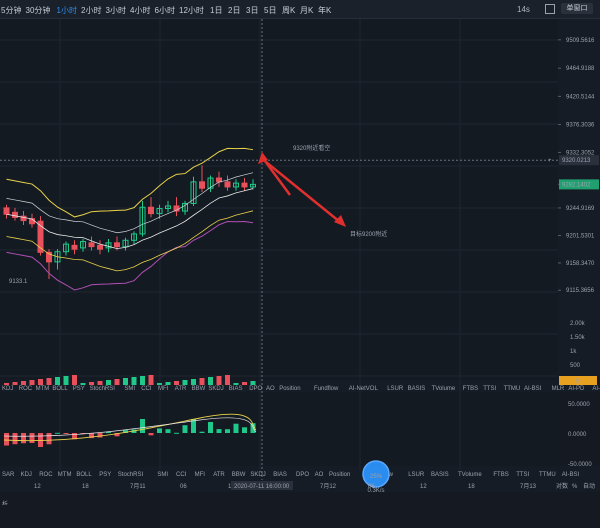 Image resolution: width=600 pixels, height=528 pixels. What do you see at coordinates (371, 487) in the screenshot?
I see `time-label: 06` at bounding box center [371, 487].